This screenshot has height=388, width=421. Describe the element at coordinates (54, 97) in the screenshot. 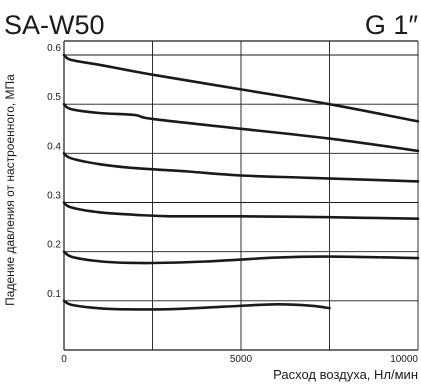

I see `y-tick-label-4: 0.5` at that location.